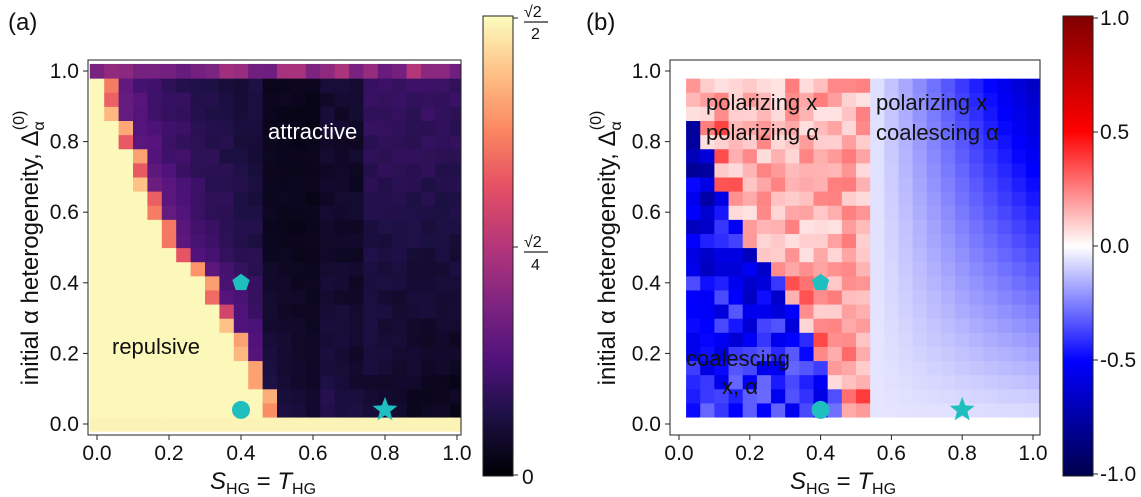 The height and width of the screenshot is (497, 1141). What do you see at coordinates (19, 121) in the screenshot?
I see `ylabel-sup: (0)` at bounding box center [19, 121].